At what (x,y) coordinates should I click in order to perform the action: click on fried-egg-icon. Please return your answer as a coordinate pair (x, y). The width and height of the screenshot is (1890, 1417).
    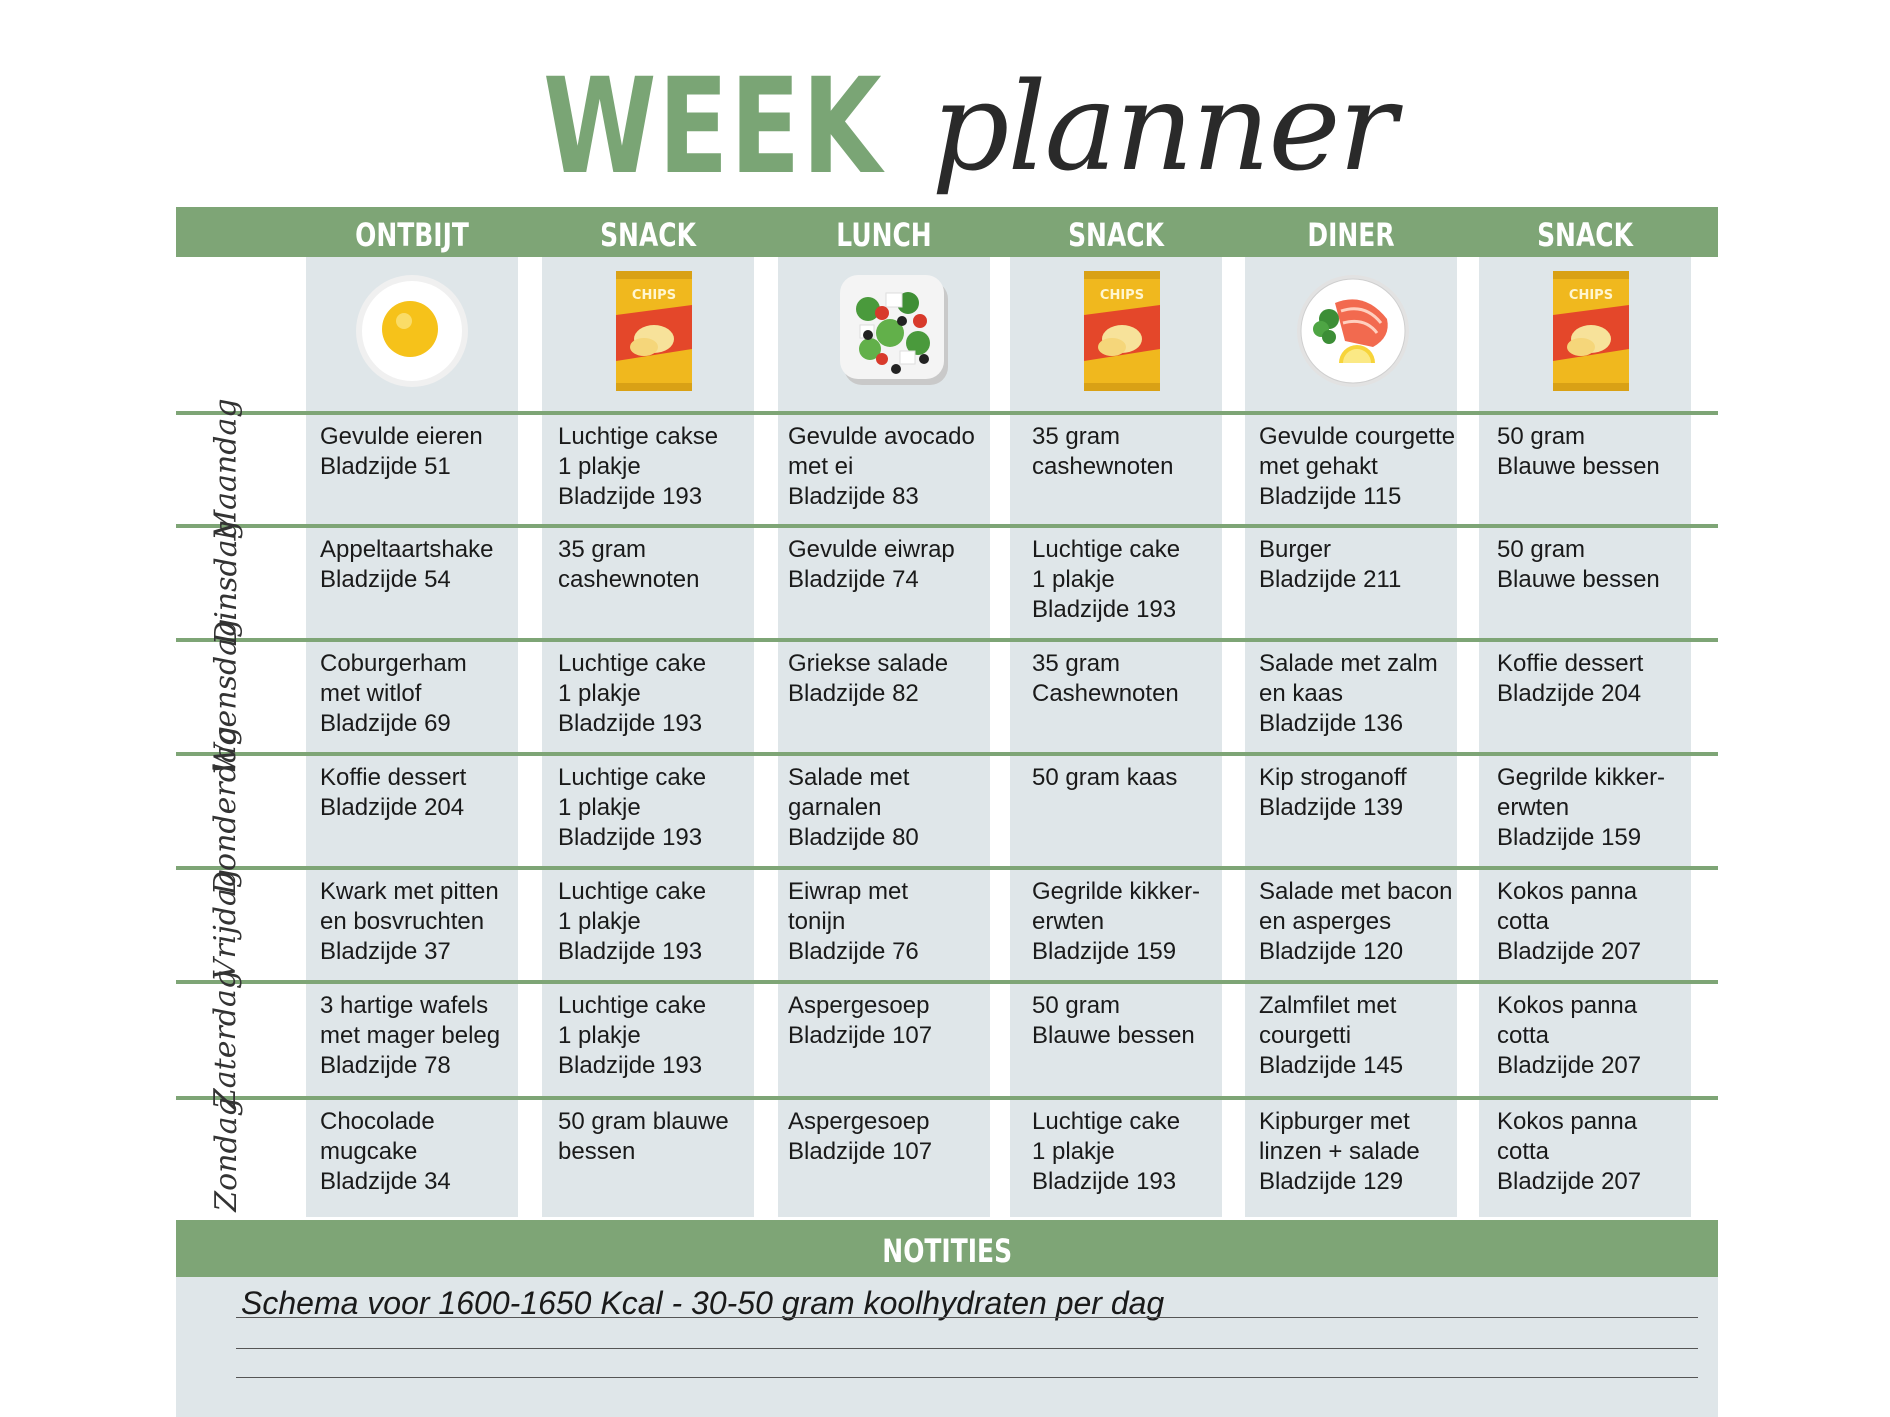
    Looking at the image, I should click on (412, 333).